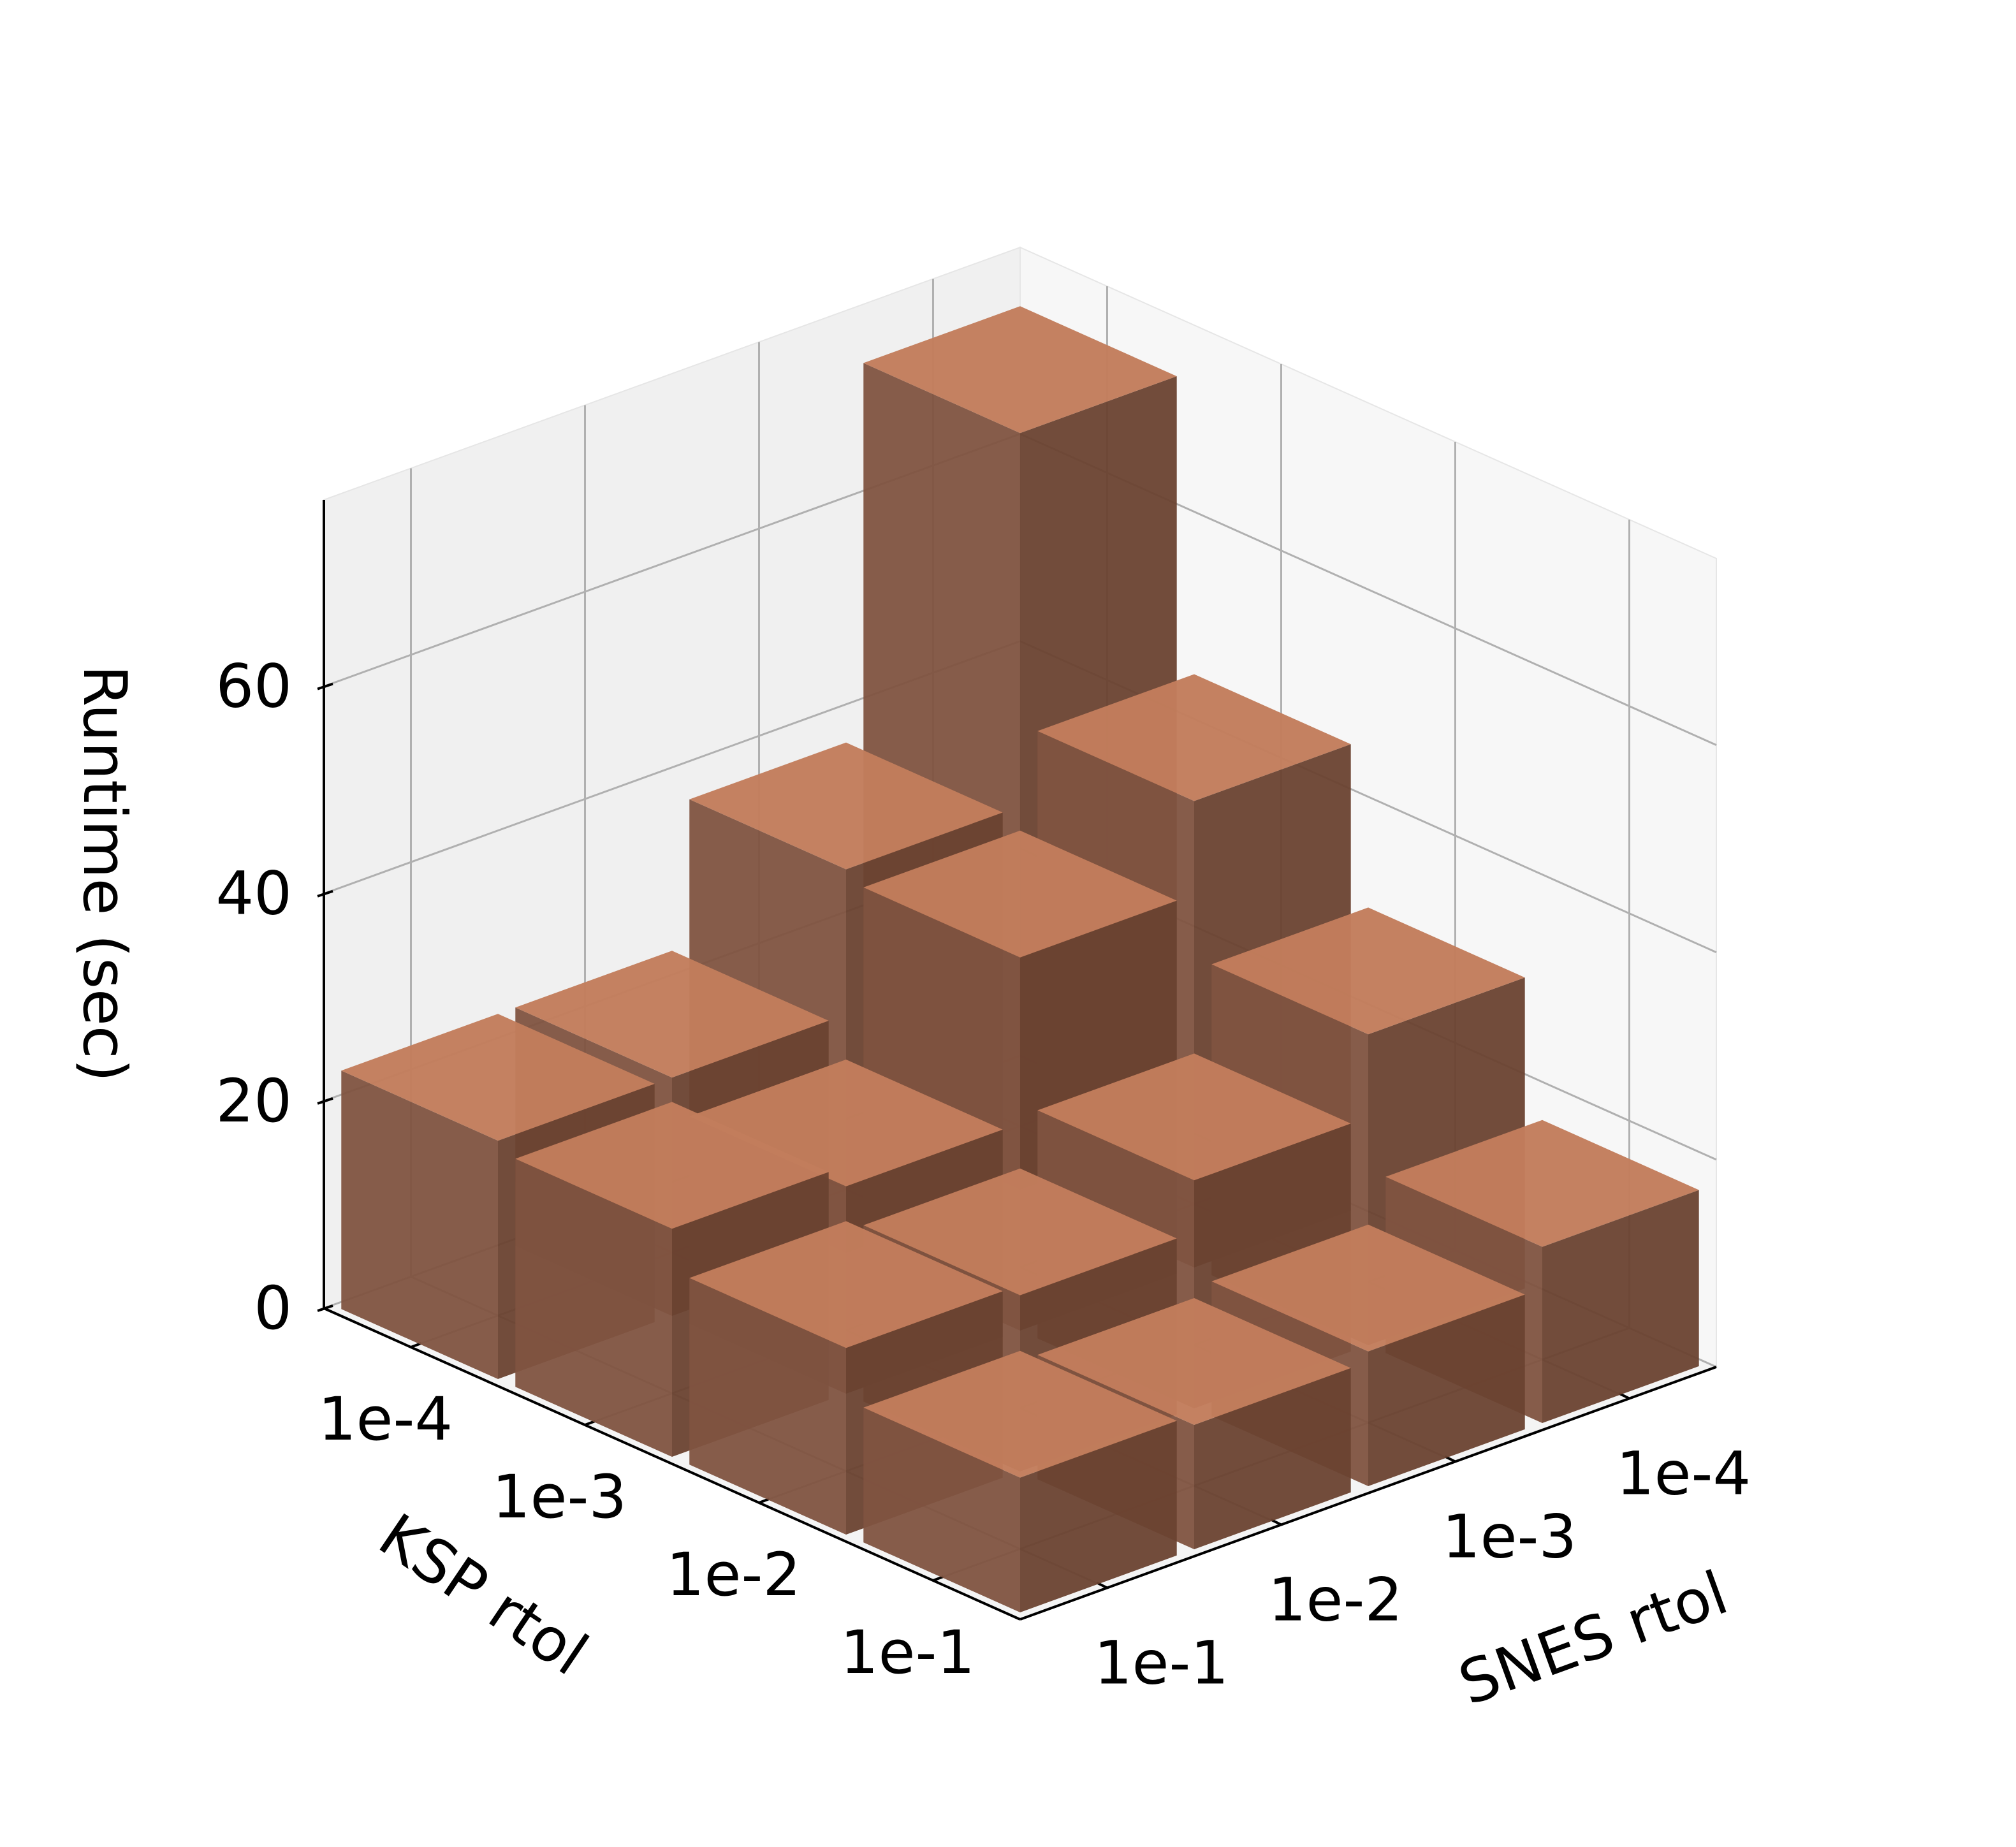 This screenshot has height=1847, width=2016. I want to click on y-axis-label: SNES rtol, so click(1593, 1639).